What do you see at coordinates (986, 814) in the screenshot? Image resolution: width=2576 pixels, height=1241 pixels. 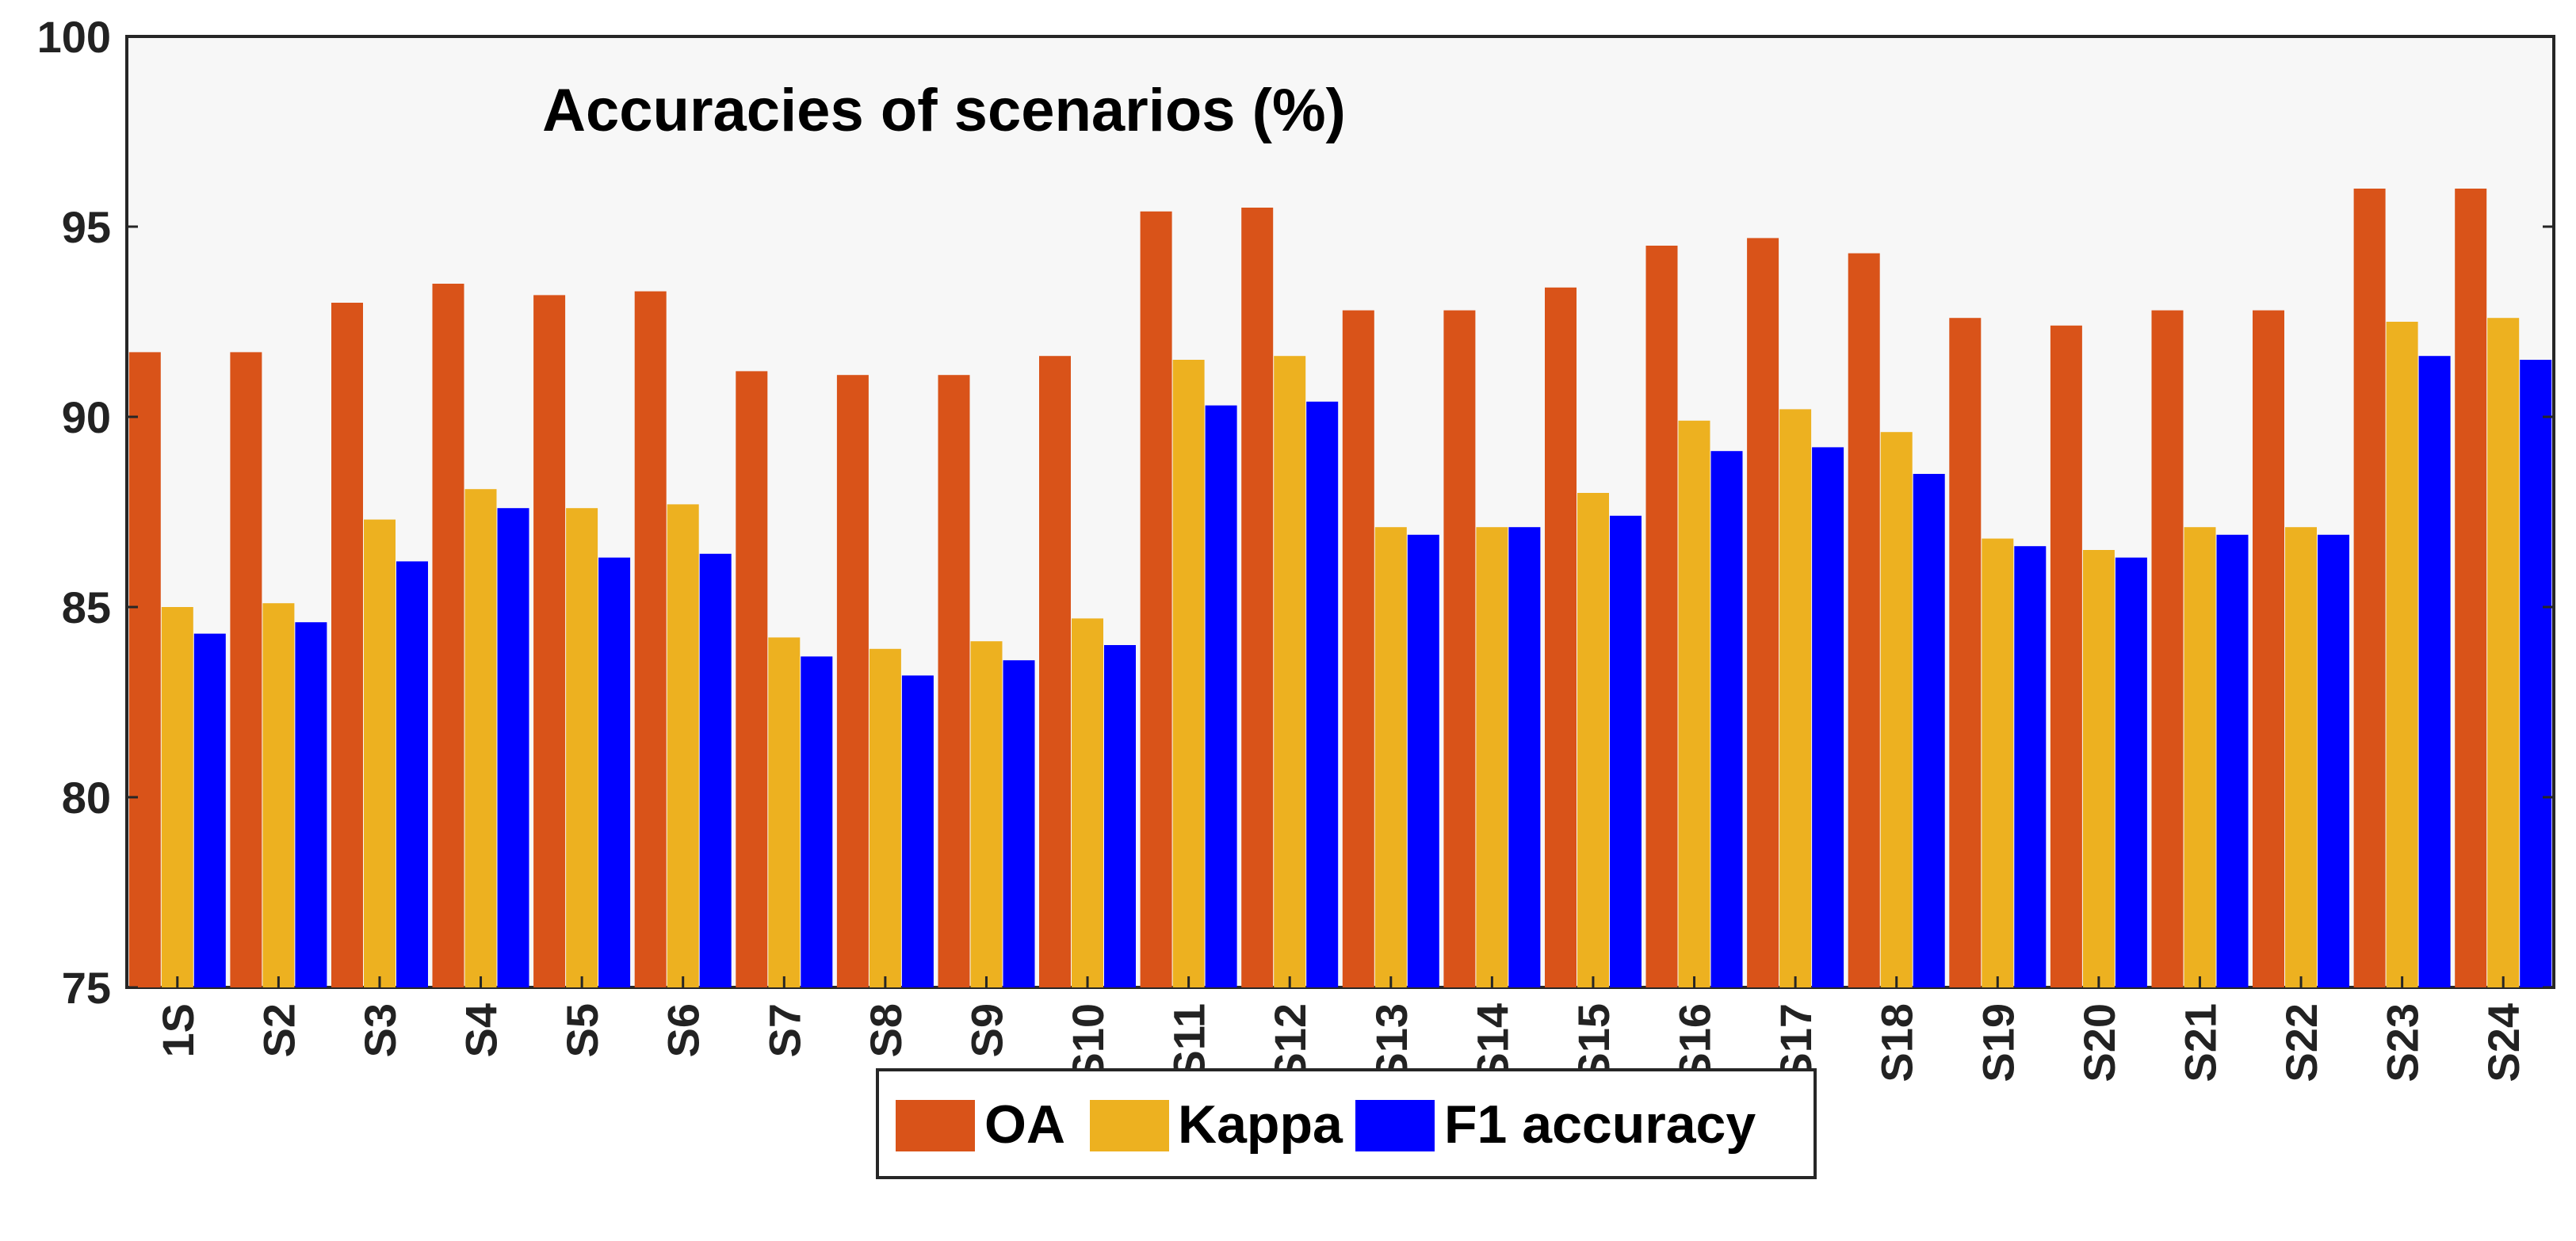 I see `bar-kappa-s9` at bounding box center [986, 814].